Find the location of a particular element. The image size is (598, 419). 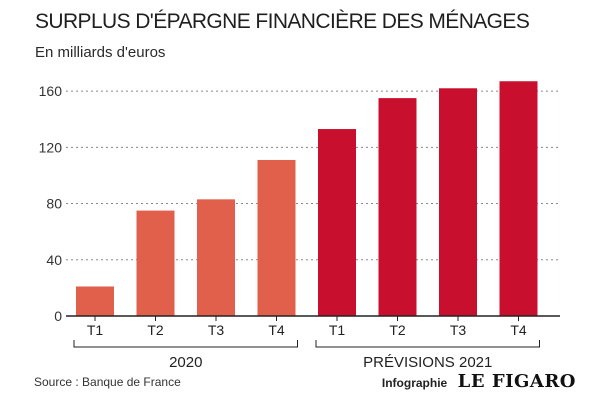

y-tick-label: 80 is located at coordinates (54, 204).